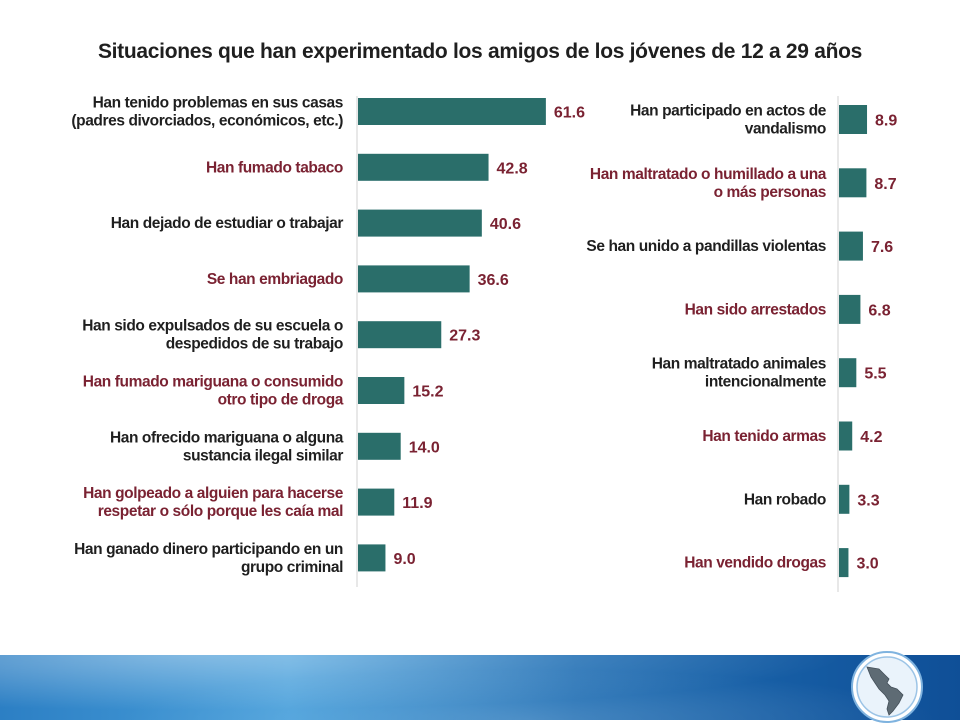  I want to click on data-label: 61.6, so click(569, 113).